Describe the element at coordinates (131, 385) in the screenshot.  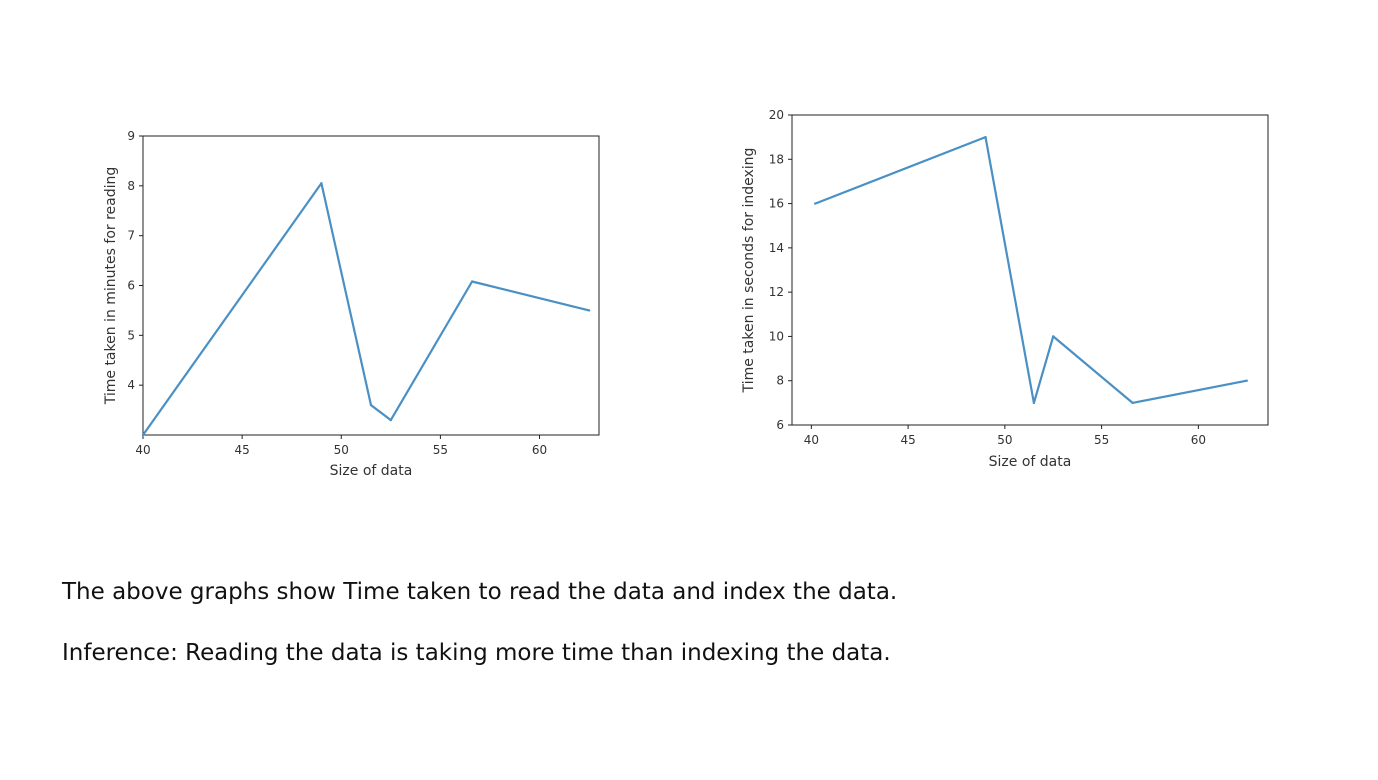
I see `y-tick-label: 4` at that location.